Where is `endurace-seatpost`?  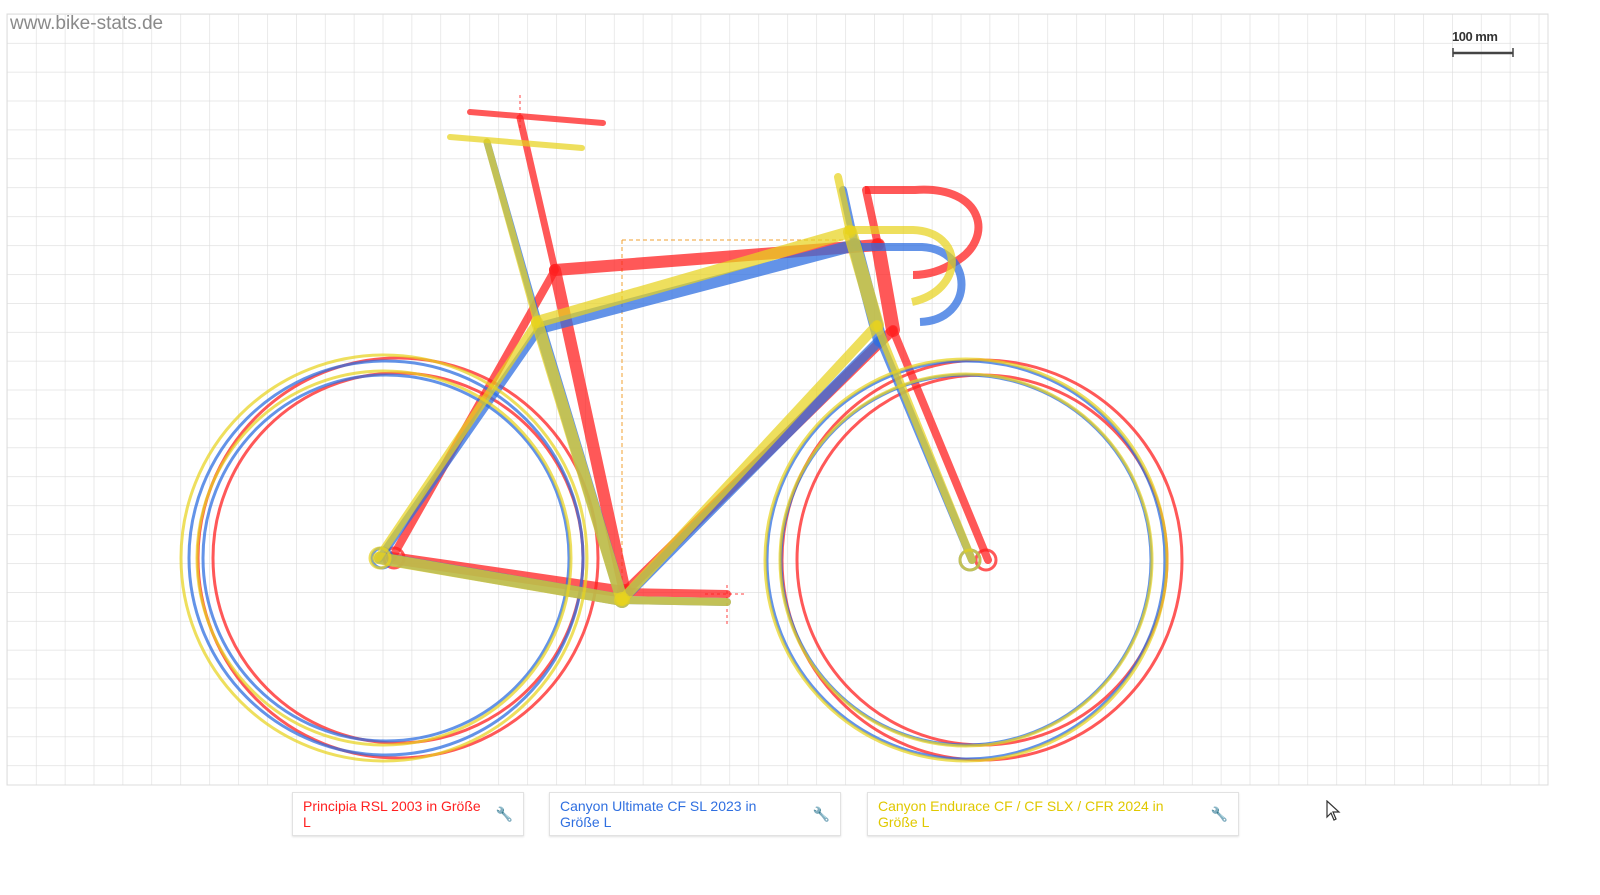
endurace-seatpost is located at coordinates (512, 232).